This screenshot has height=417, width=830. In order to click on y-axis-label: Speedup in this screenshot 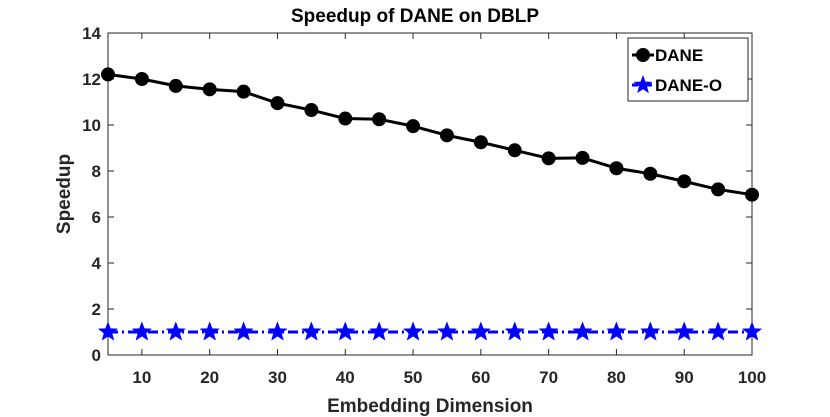, I will do `click(64, 194)`.